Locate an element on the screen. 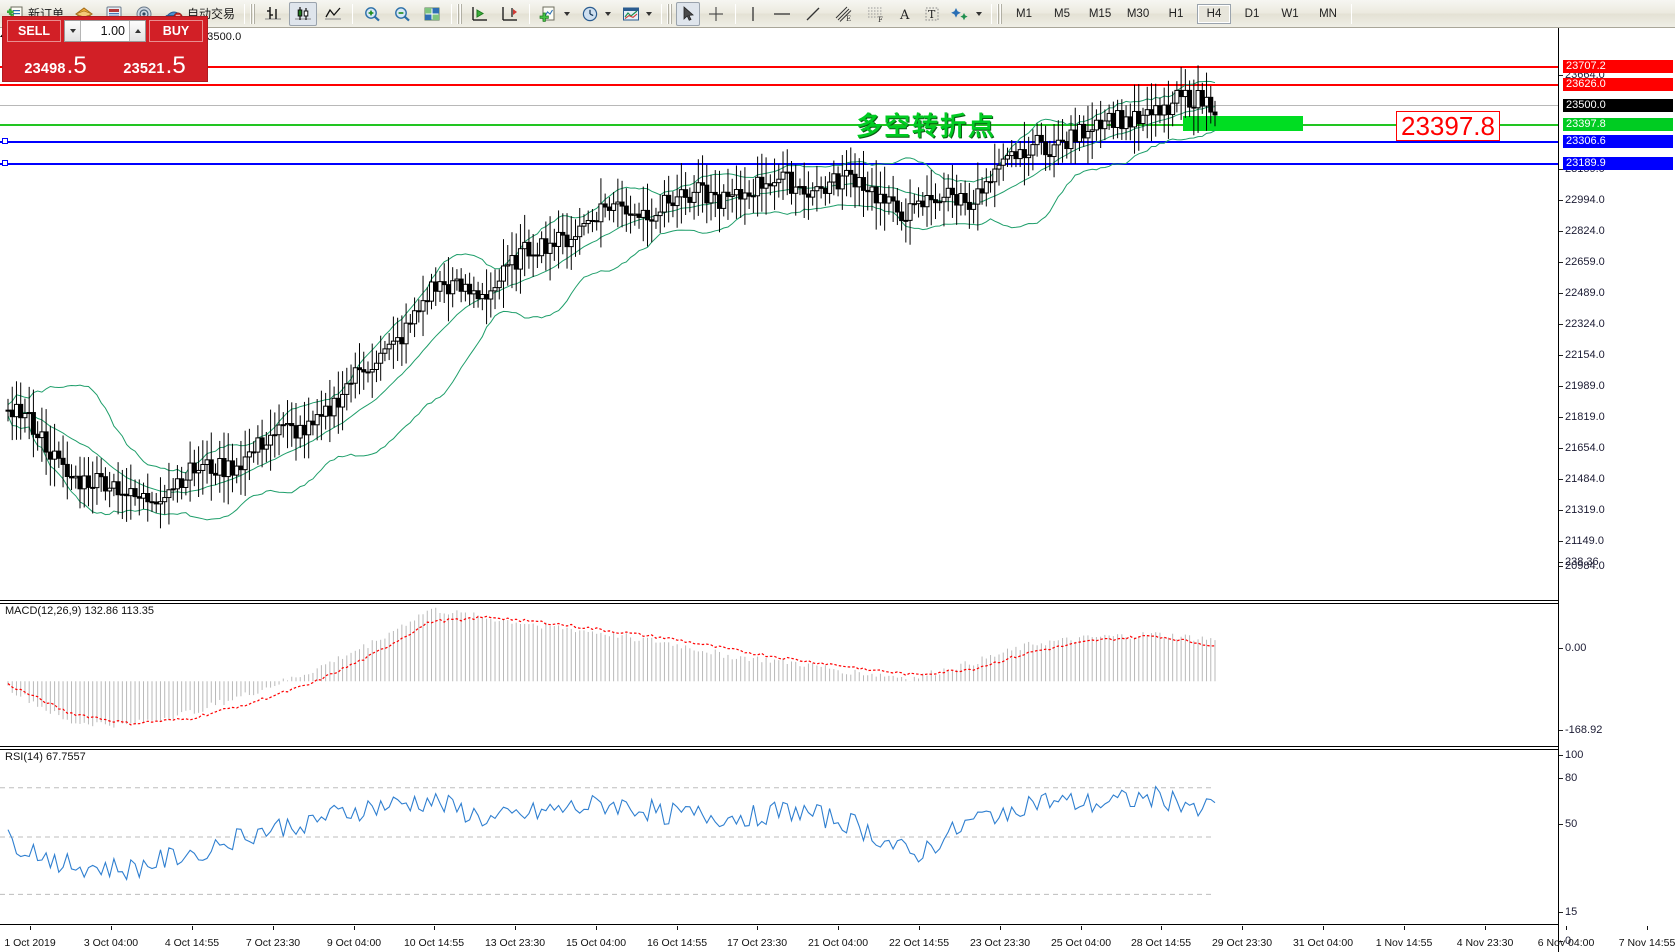 Image resolution: width=1675 pixels, height=952 pixels. templates-button is located at coordinates (636, 14).